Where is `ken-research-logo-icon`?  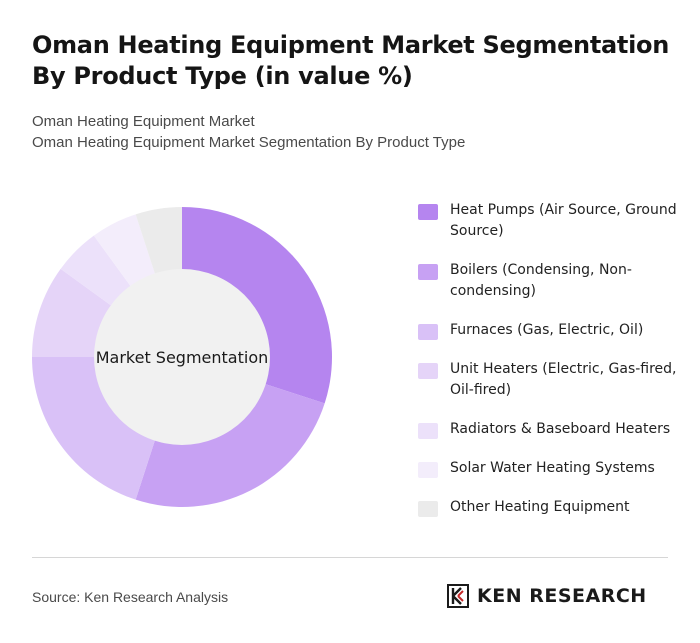 ken-research-logo-icon is located at coordinates (458, 596).